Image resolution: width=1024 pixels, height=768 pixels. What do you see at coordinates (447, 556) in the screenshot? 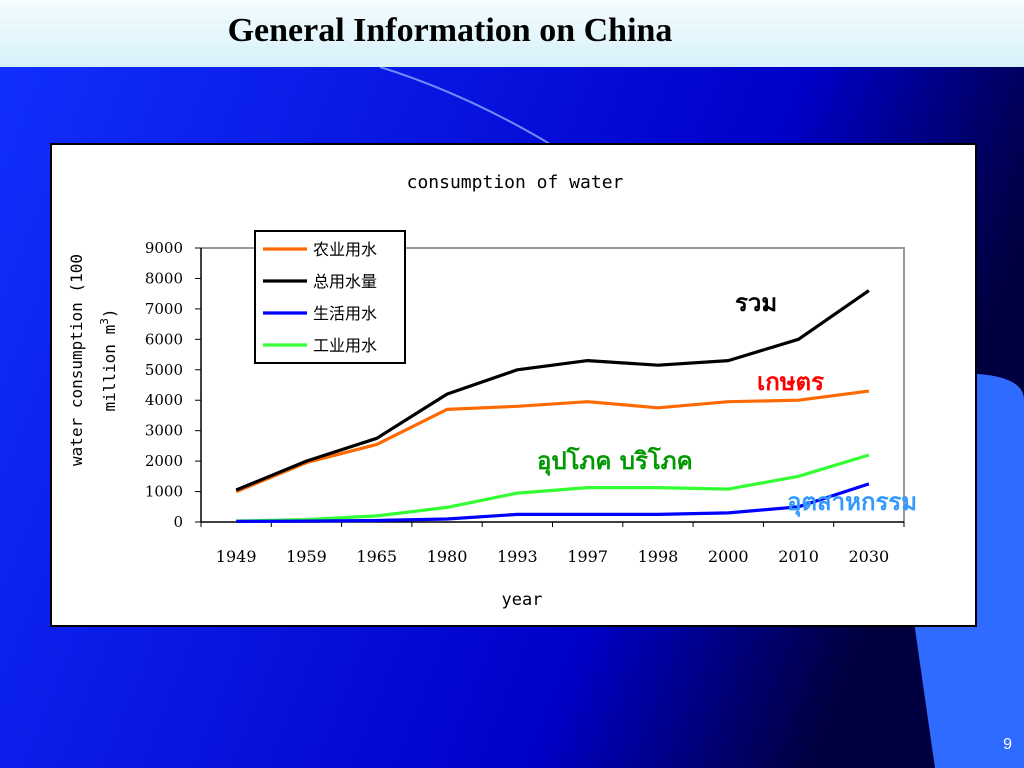
I see `x-tick-label: 1980` at bounding box center [447, 556].